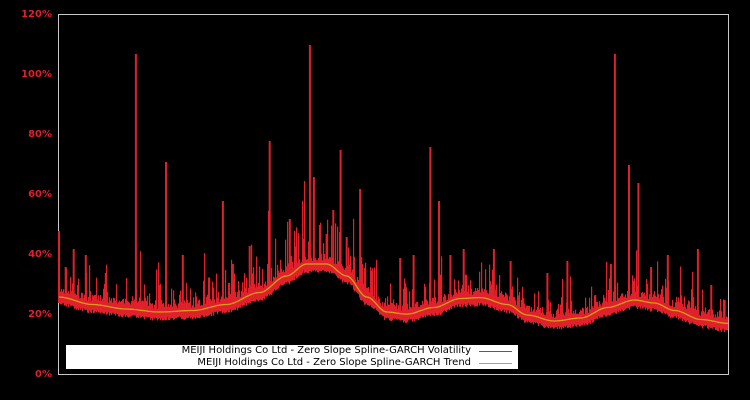 This screenshot has height=400, width=750. Describe the element at coordinates (43, 374) in the screenshot. I see `y-tick-label: 0%` at that location.